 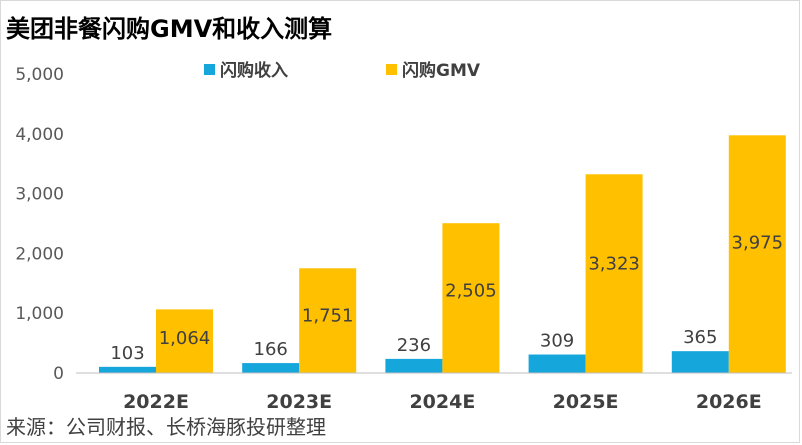 What do you see at coordinates (471, 291) in the screenshot?
I see `data-label: 2,505` at bounding box center [471, 291].